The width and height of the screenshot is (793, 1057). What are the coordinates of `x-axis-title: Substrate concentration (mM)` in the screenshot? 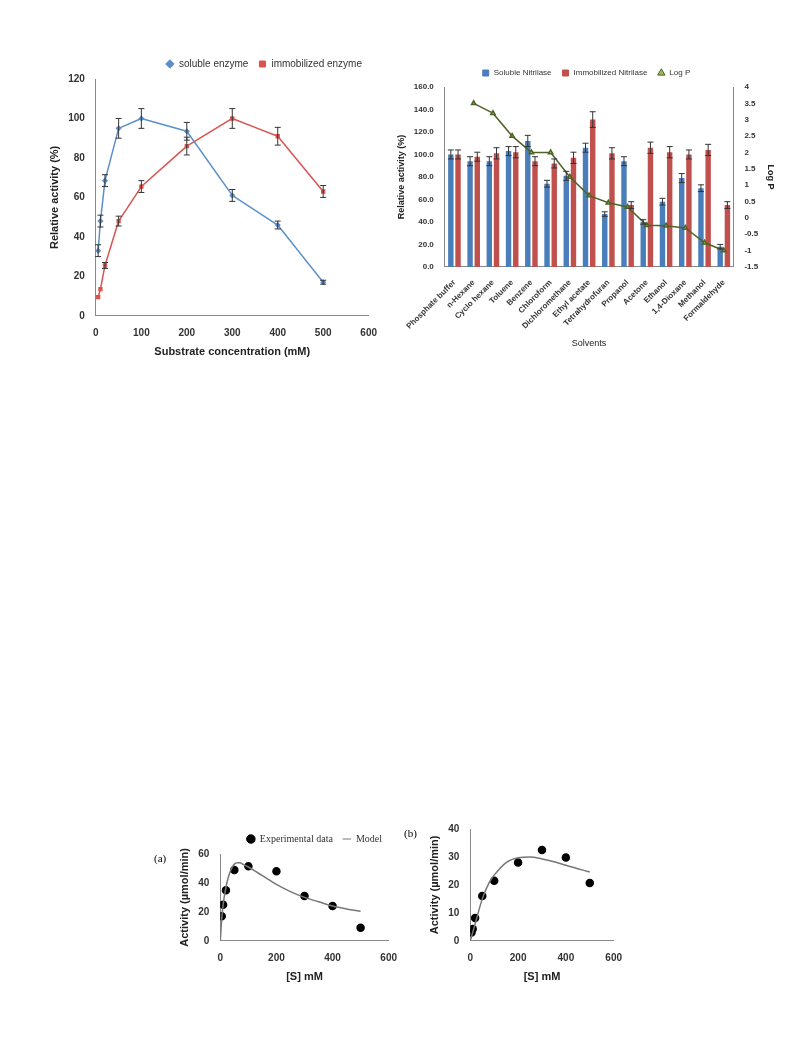 It's located at (232, 351).